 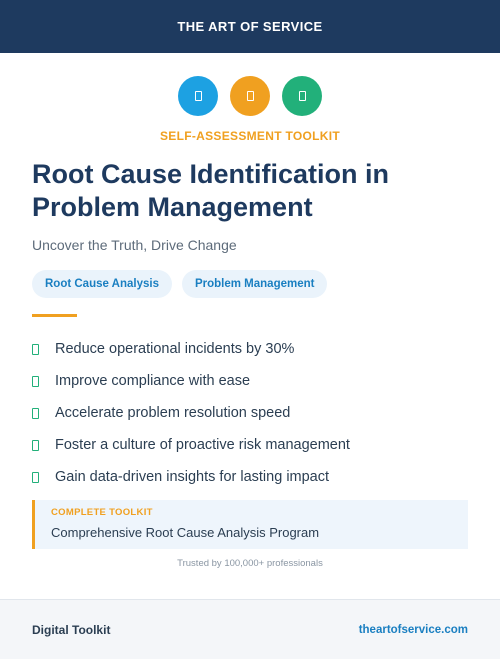 I want to click on tag-problem-management: Problem Management, so click(x=254, y=284).